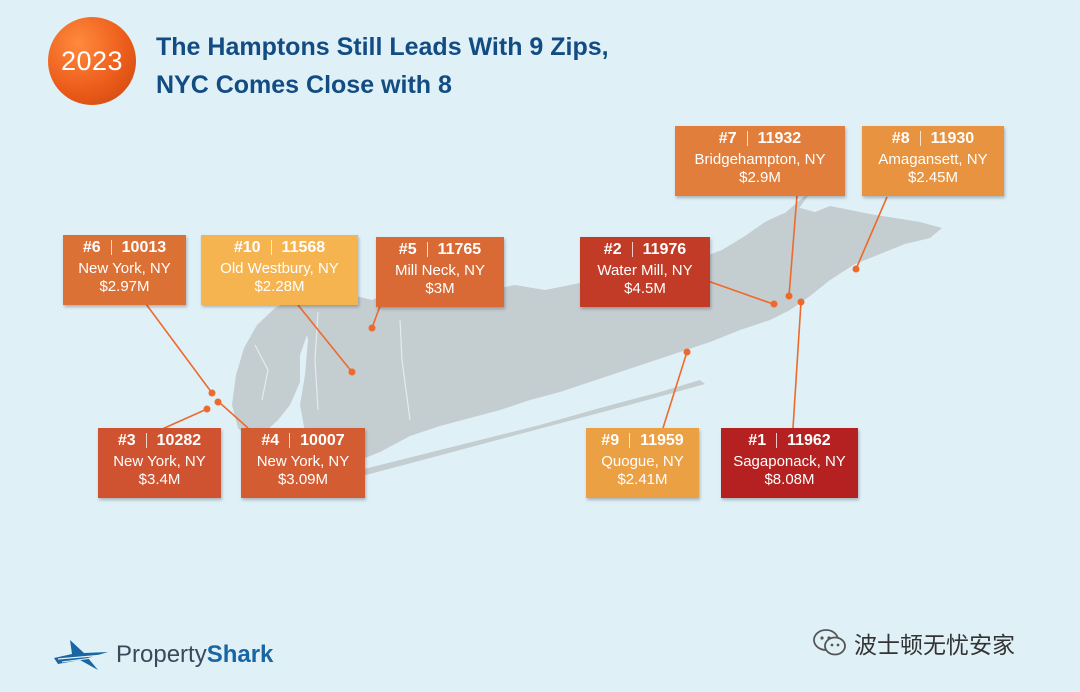 Image resolution: width=1080 pixels, height=692 pixels. Describe the element at coordinates (382, 47) in the screenshot. I see `title-line-1: The Hamptons Still Leads With 9 Zips,` at that location.